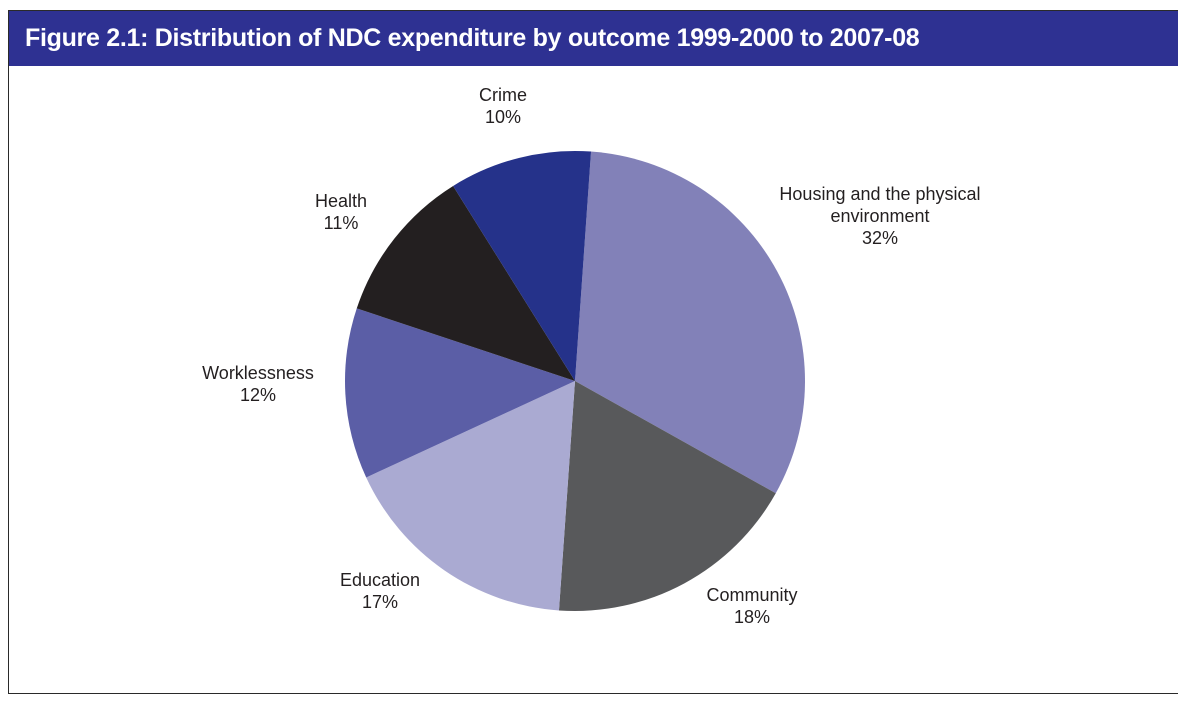  What do you see at coordinates (341, 212) in the screenshot?
I see `slice-label-health: Health 11%` at bounding box center [341, 212].